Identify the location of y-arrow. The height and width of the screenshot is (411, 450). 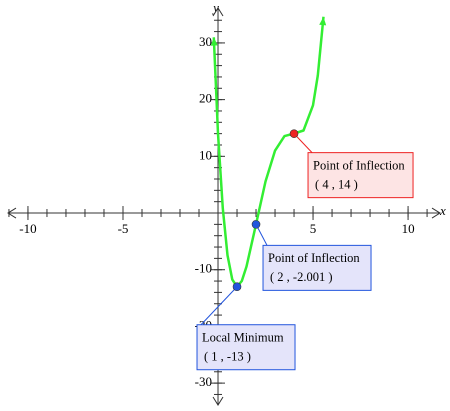
(218, 206).